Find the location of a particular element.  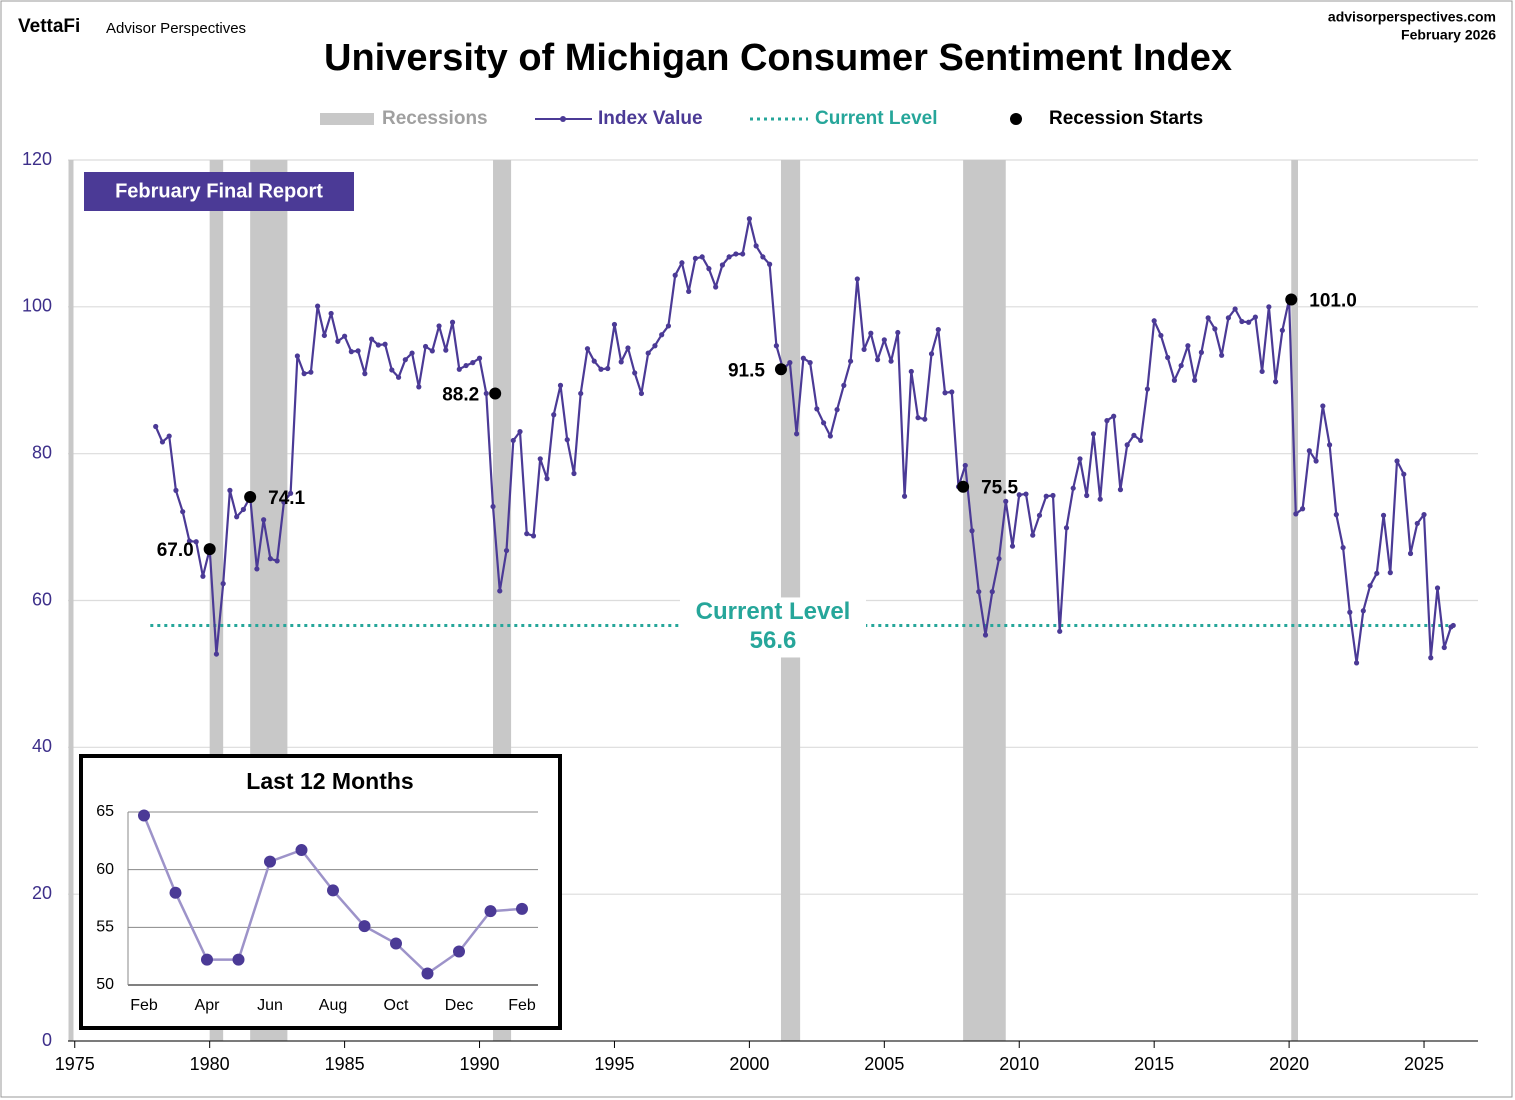

inset-x-tick-label: Oct is located at coordinates (396, 1005).